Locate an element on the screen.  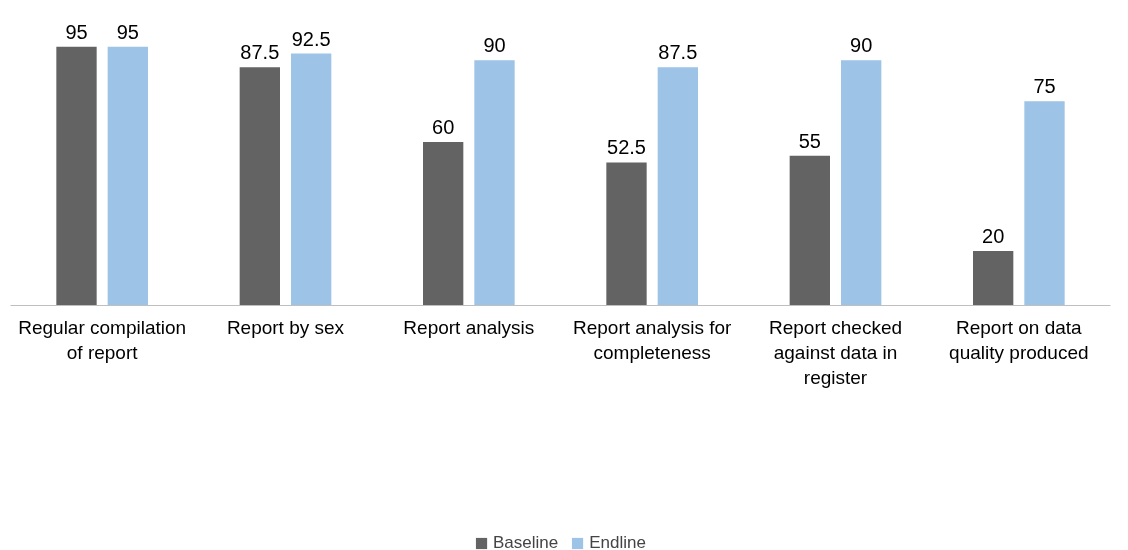
data-label: 75 is located at coordinates (1044, 86).